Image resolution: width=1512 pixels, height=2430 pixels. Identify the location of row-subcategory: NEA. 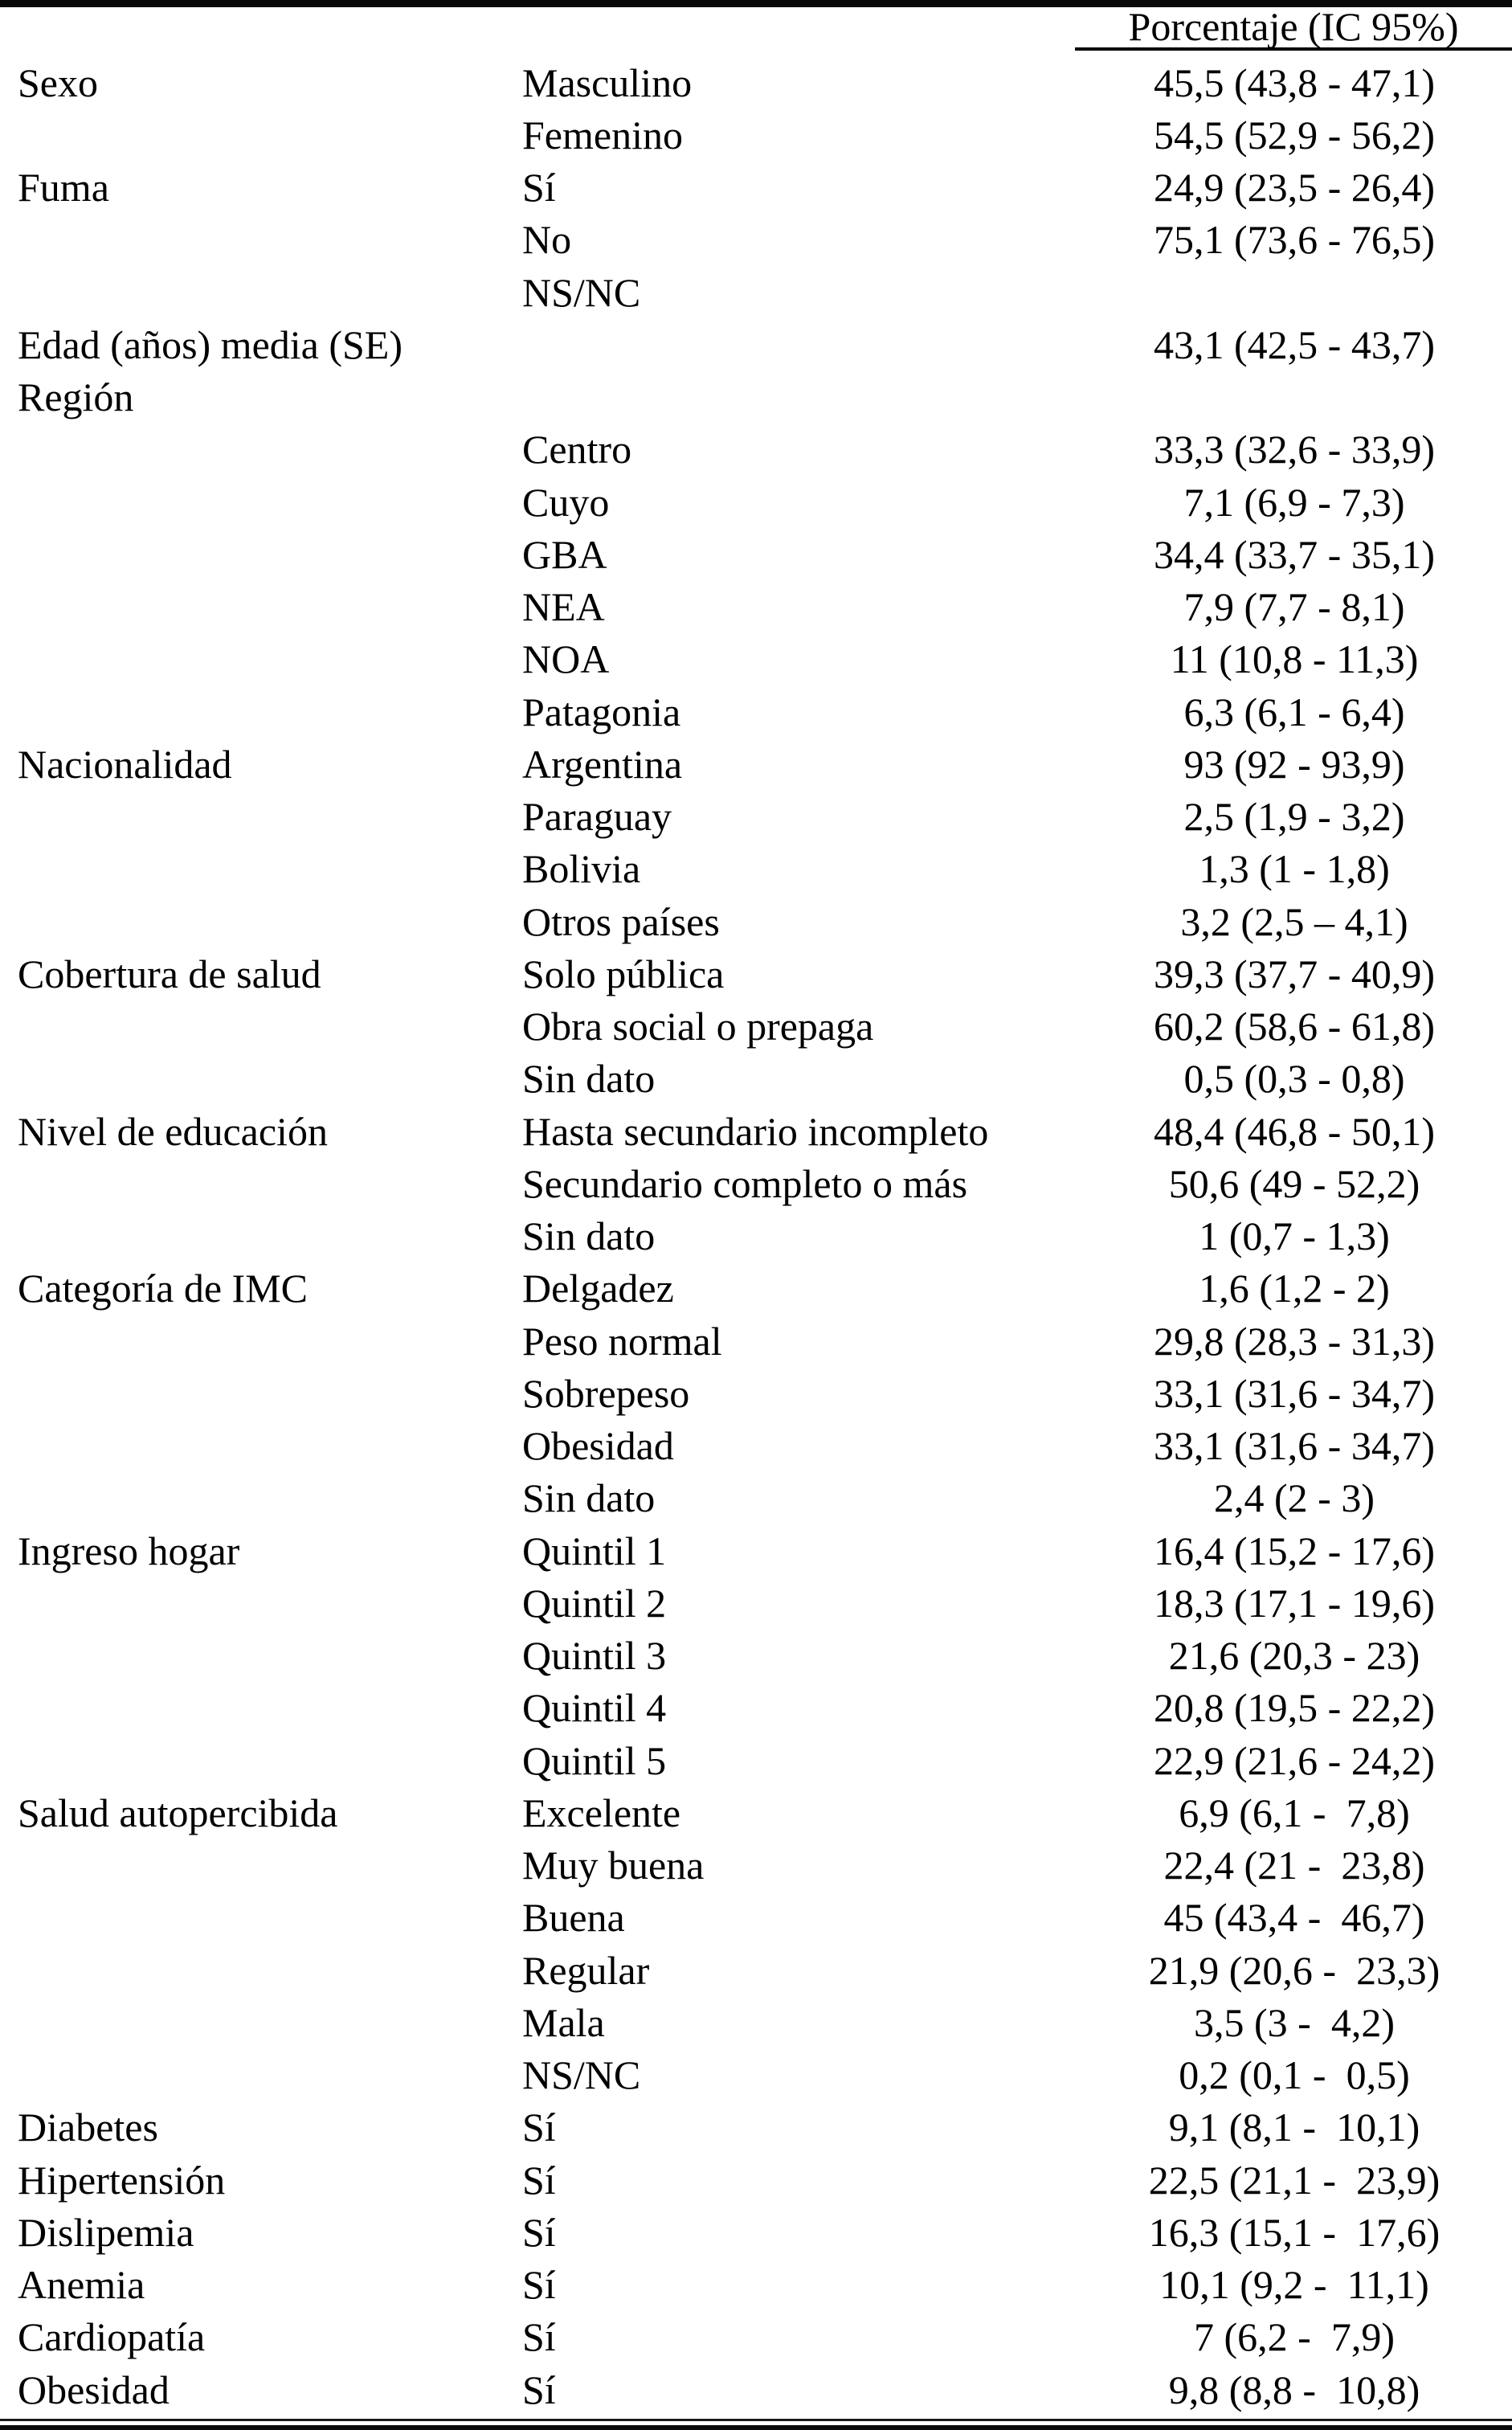
(563, 607).